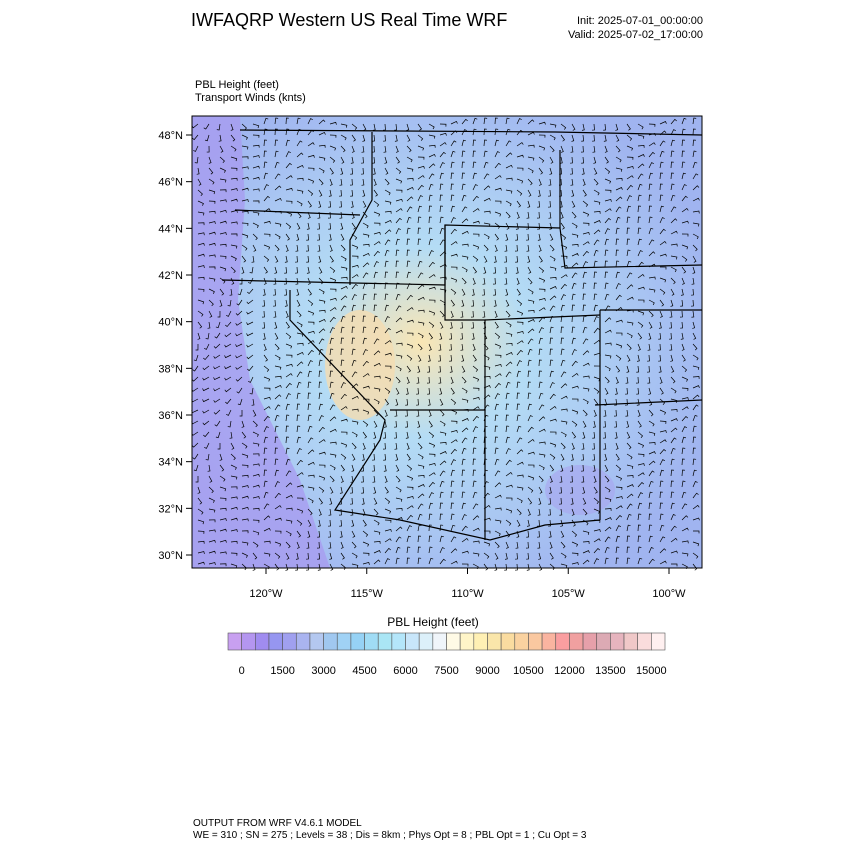  I want to click on colorbar-label: 13500, so click(610, 671).